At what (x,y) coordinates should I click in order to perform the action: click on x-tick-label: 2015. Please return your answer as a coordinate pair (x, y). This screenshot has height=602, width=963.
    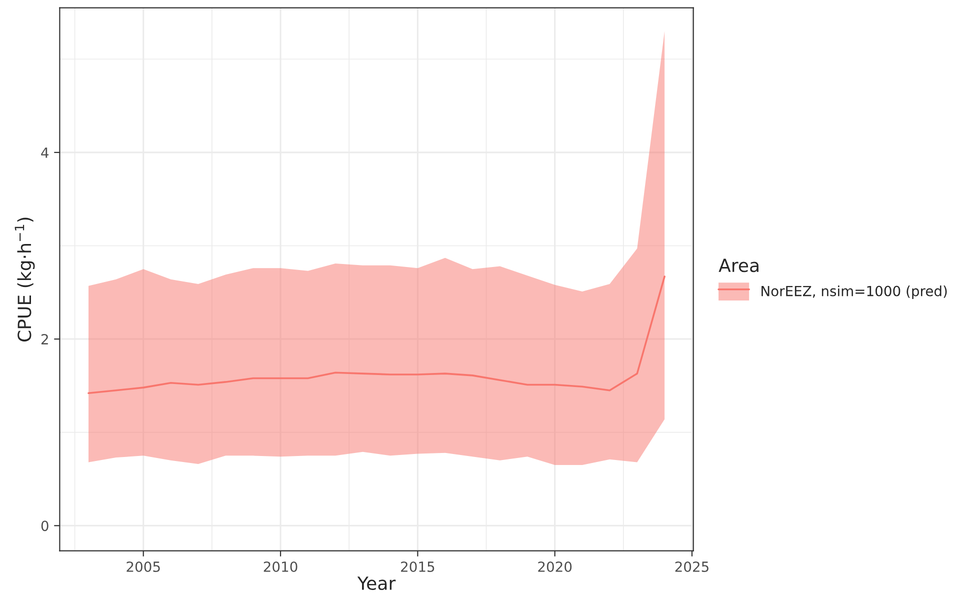
    Looking at the image, I should click on (417, 566).